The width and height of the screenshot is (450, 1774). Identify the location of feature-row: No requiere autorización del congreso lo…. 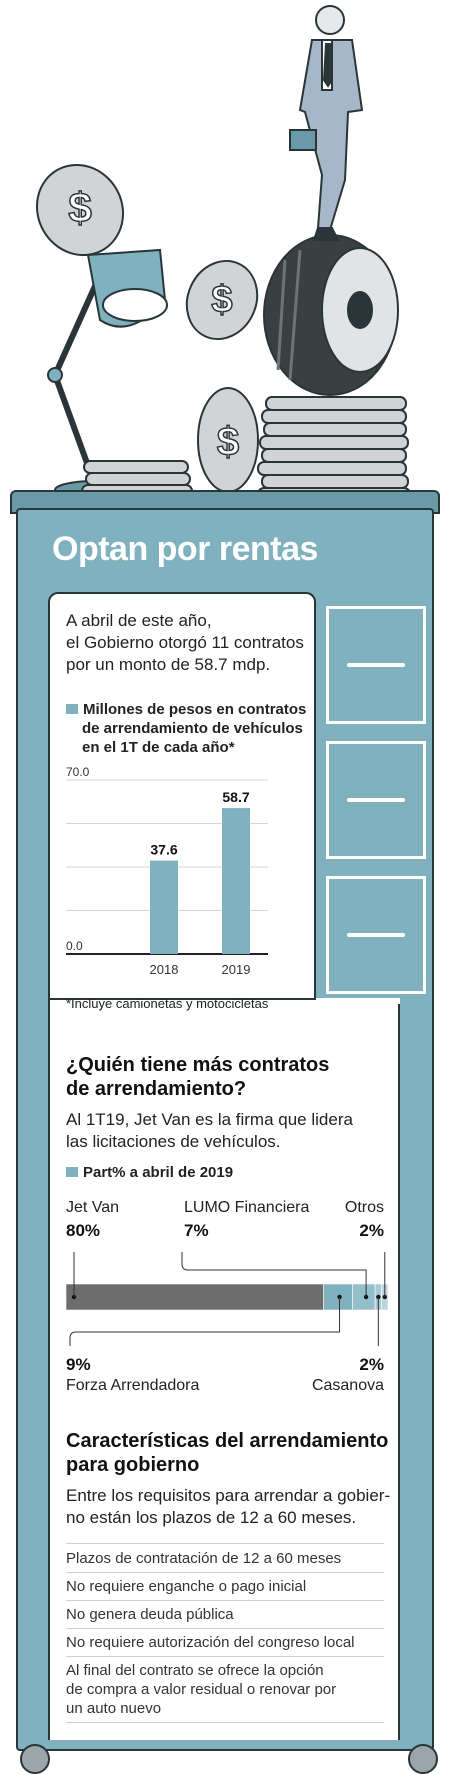
(225, 1643).